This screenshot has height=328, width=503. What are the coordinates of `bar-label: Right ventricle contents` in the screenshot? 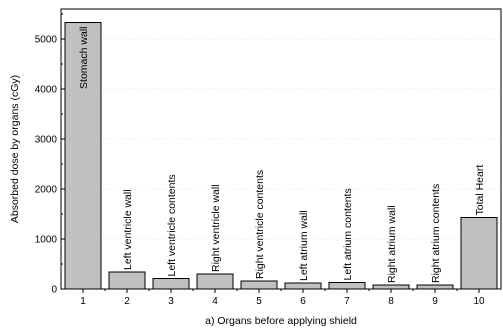 It's located at (260, 224).